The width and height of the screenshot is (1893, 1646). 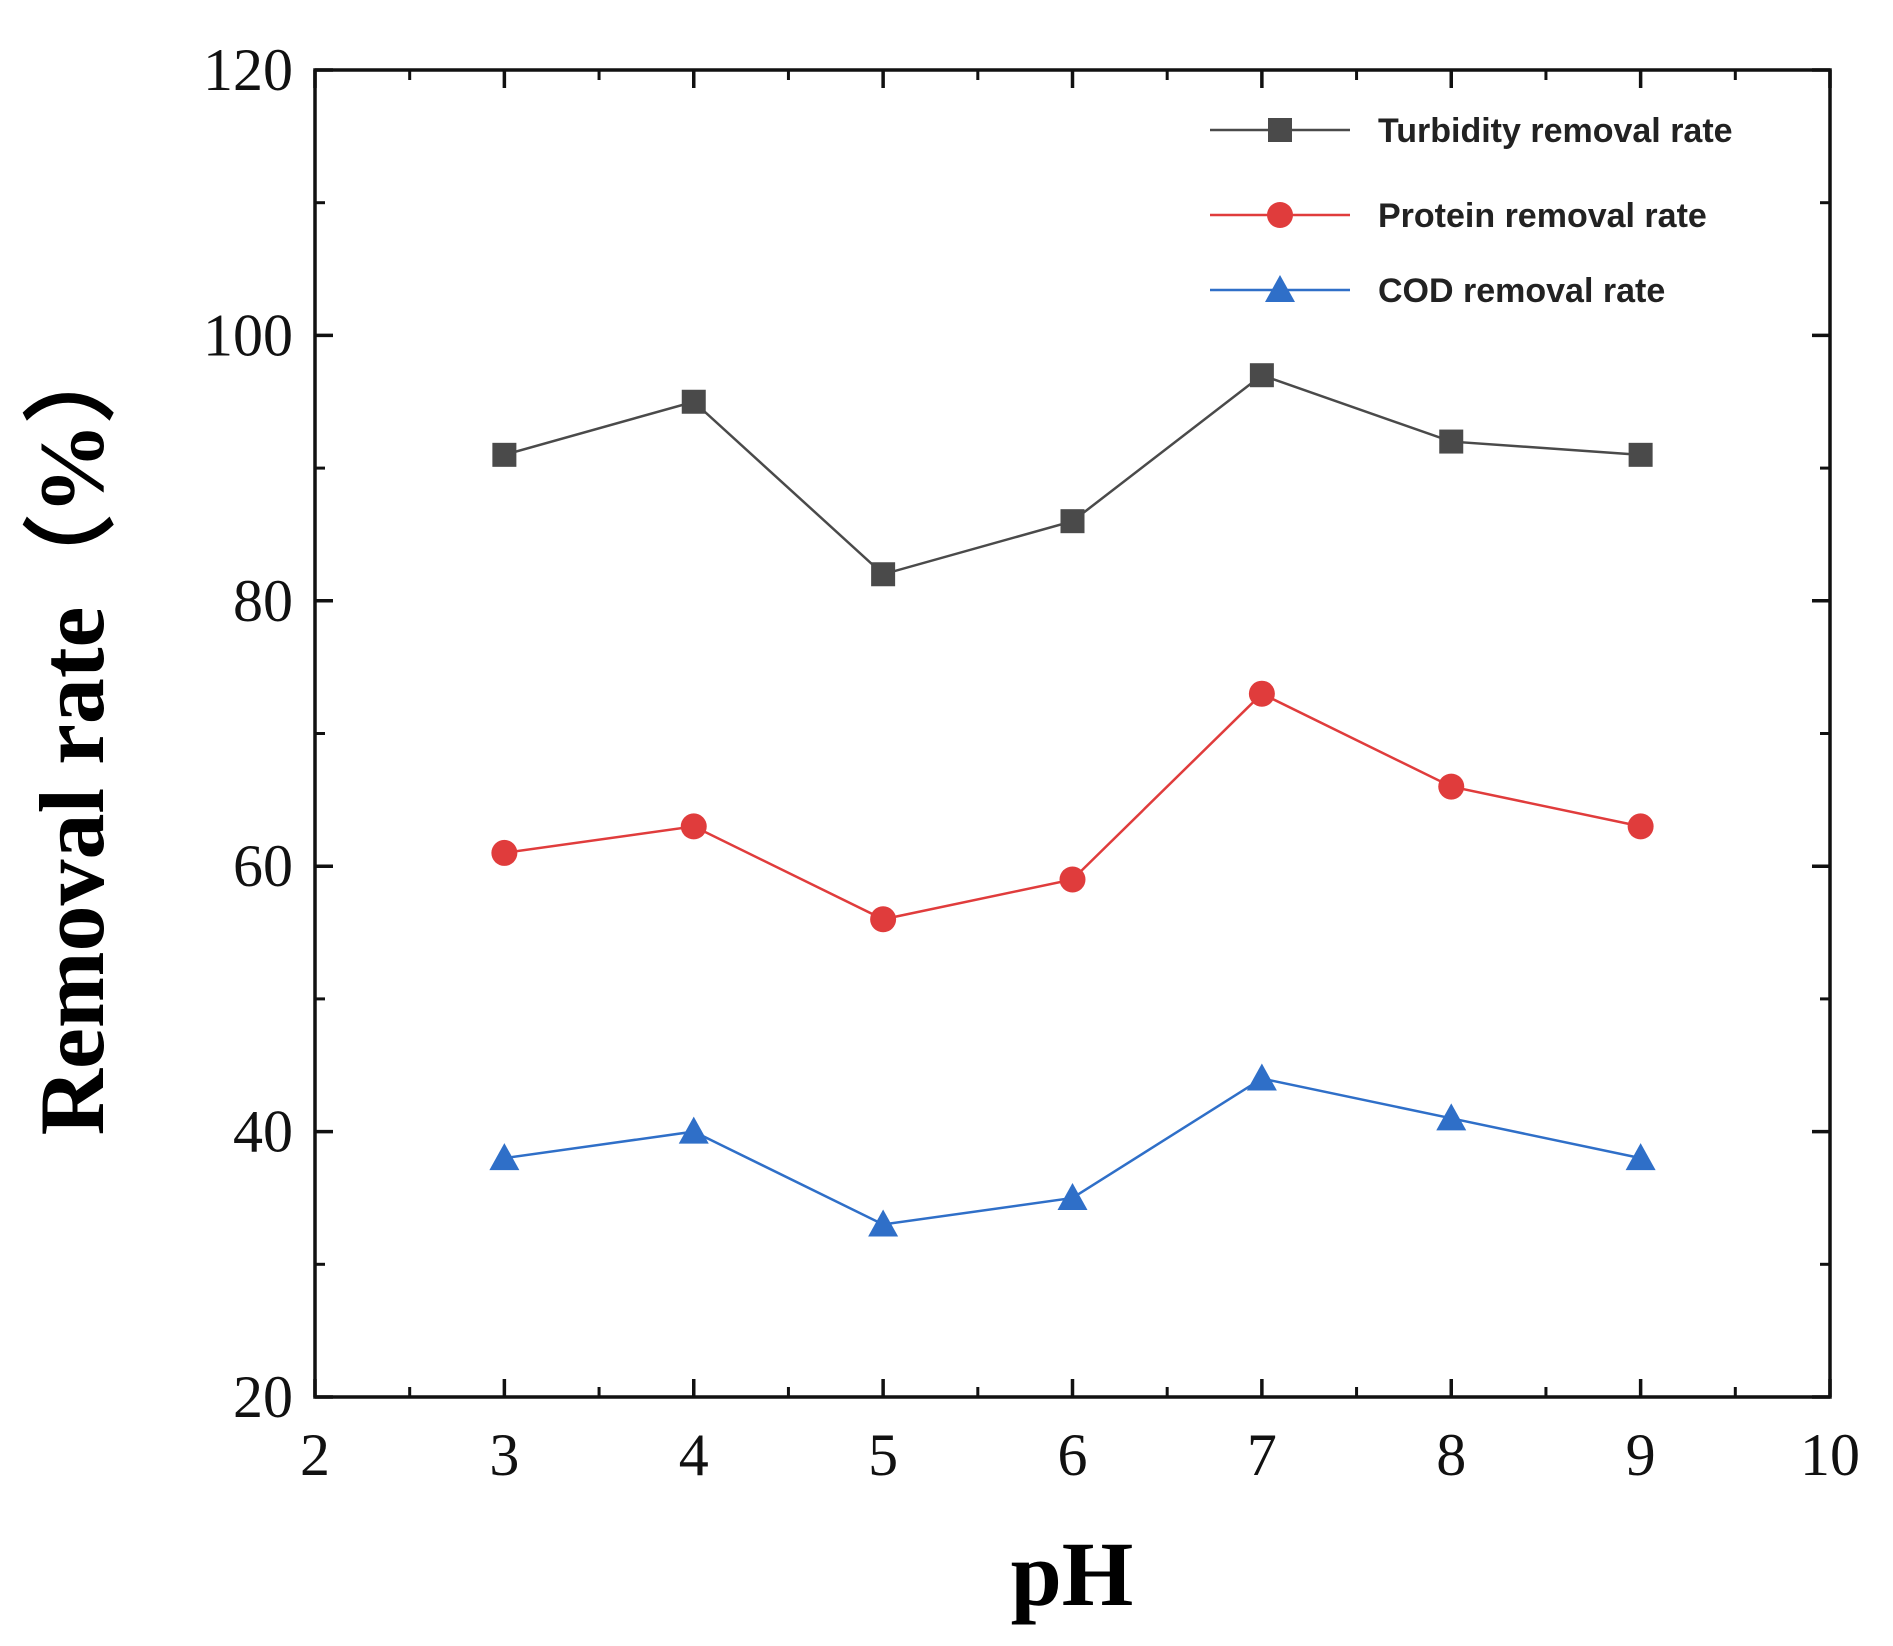 What do you see at coordinates (694, 1455) in the screenshot?
I see `x-tick-label: 4` at bounding box center [694, 1455].